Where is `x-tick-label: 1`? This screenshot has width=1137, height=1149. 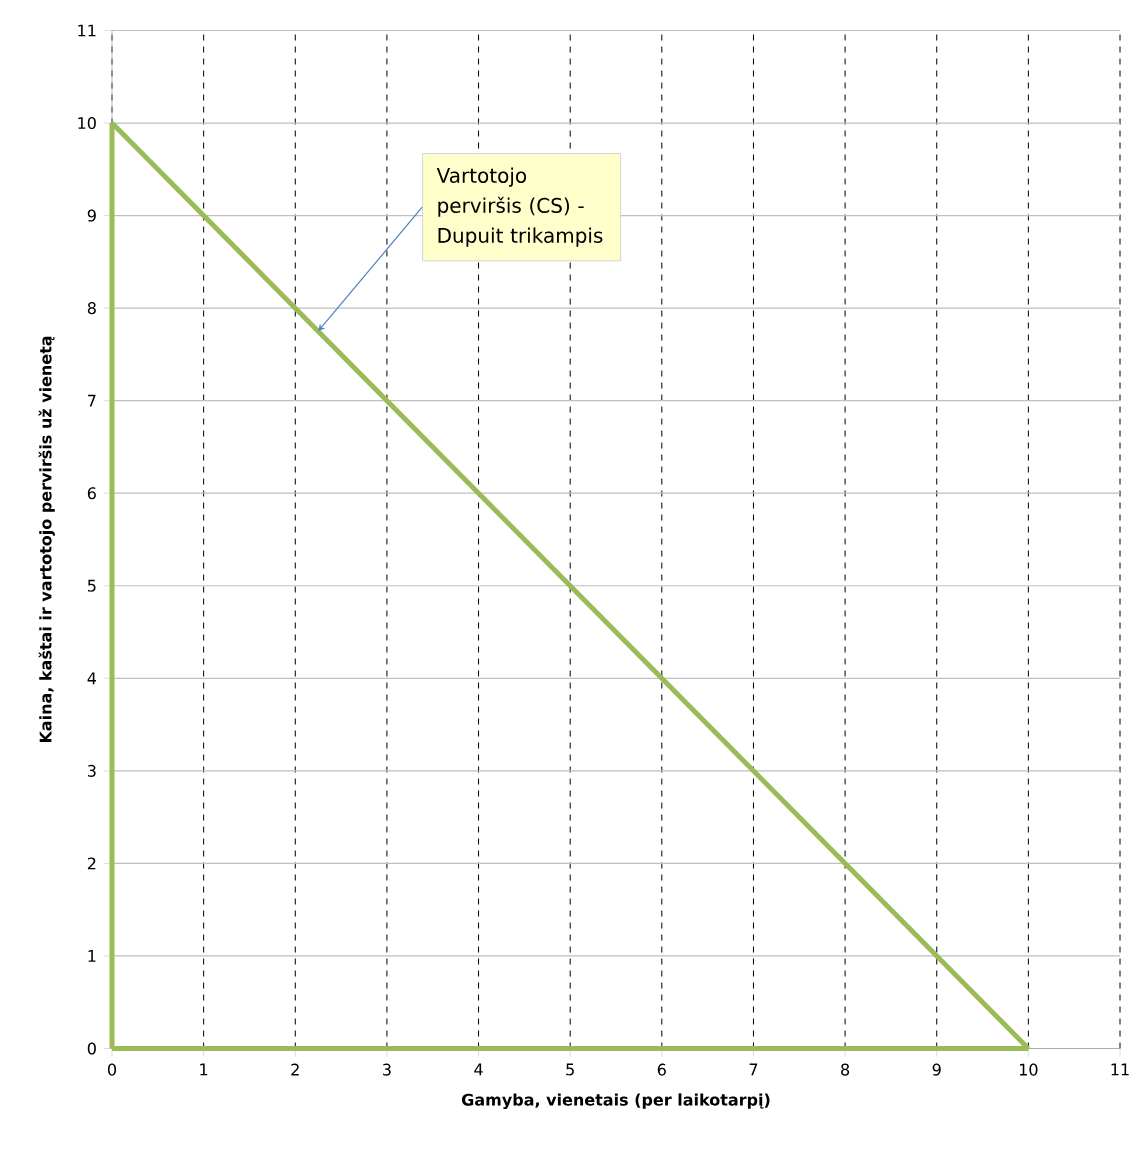 x-tick-label: 1 is located at coordinates (204, 1069).